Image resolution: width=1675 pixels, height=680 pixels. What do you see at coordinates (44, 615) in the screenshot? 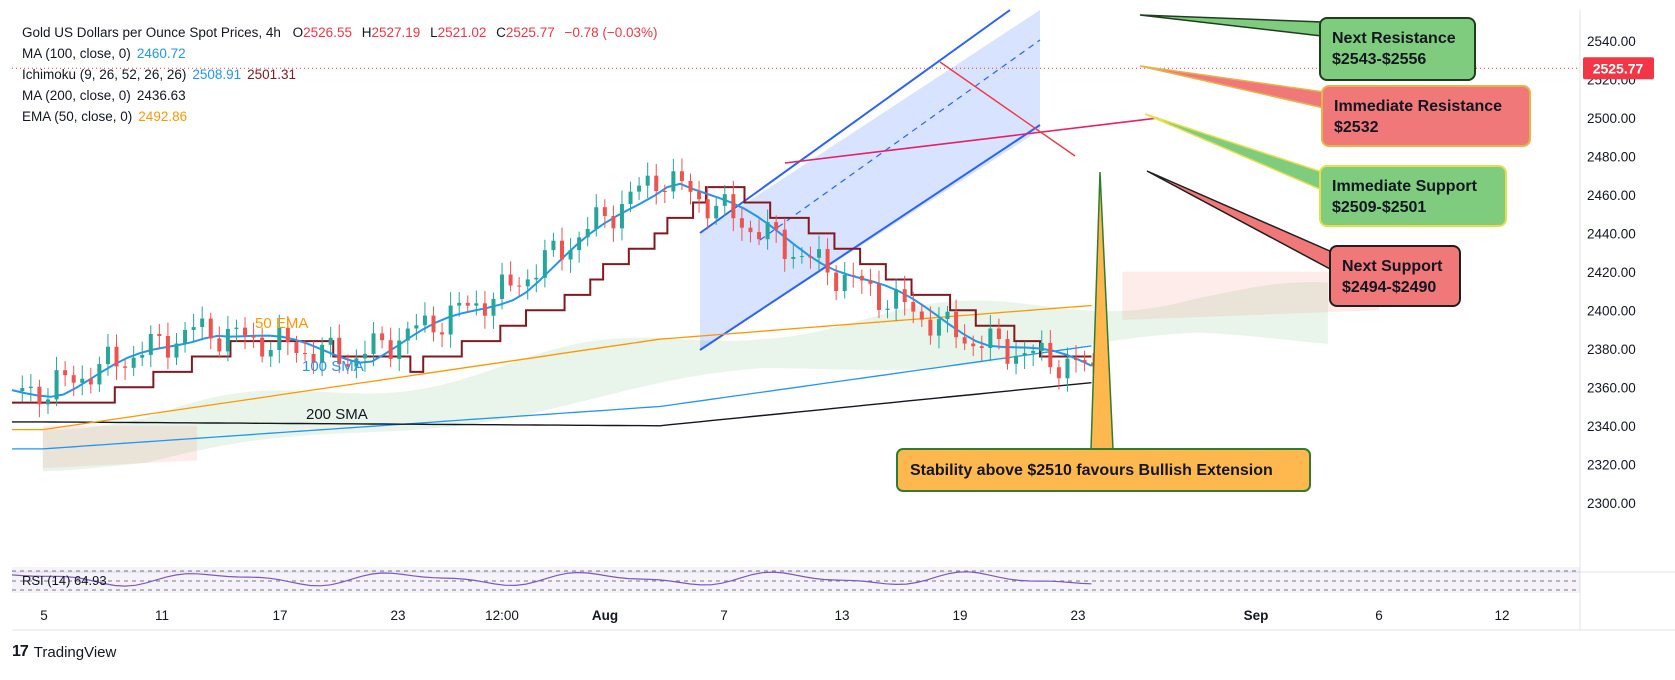
I see `x-tick-label: 5` at bounding box center [44, 615].